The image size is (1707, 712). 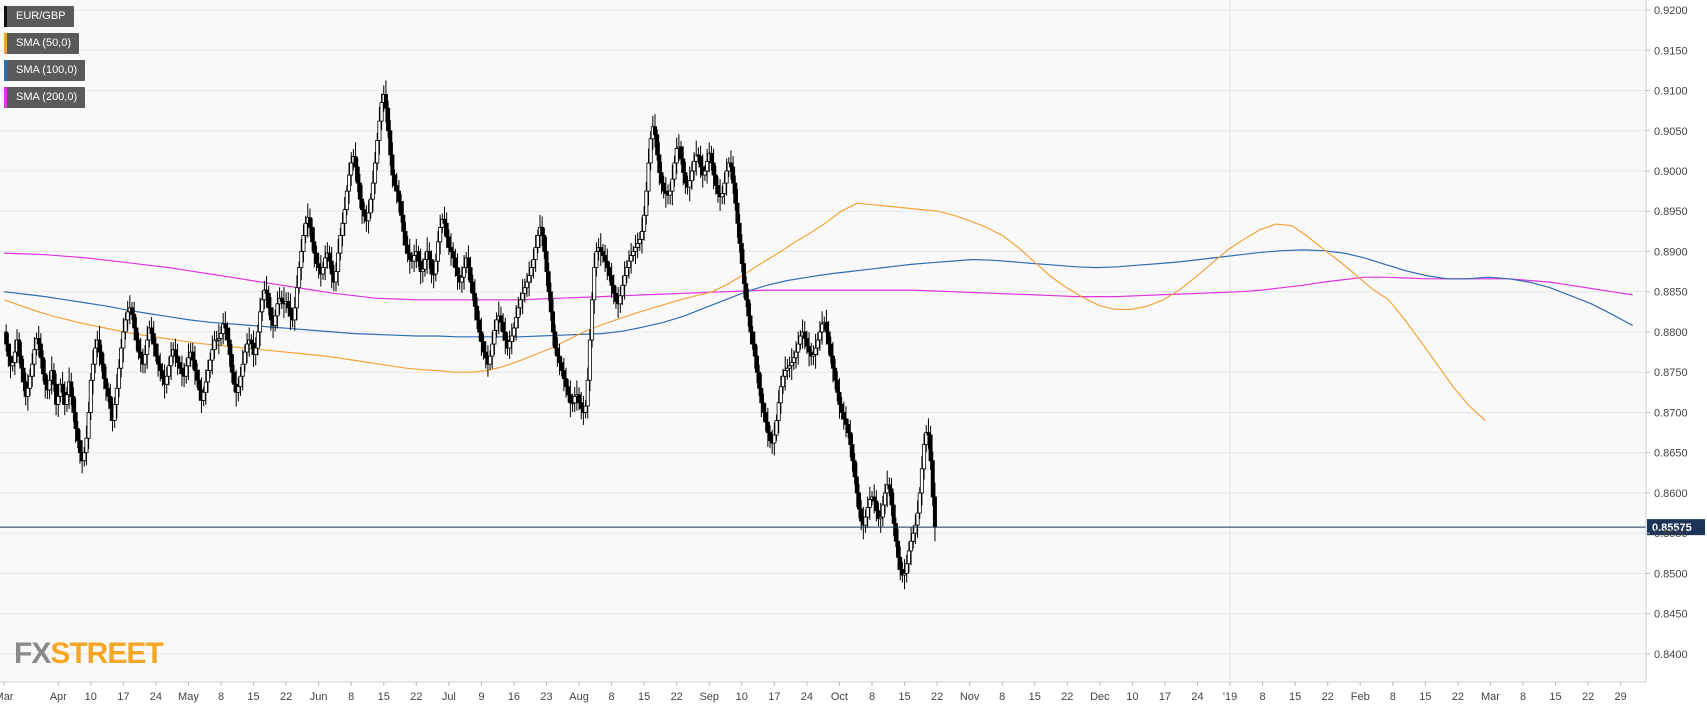 What do you see at coordinates (7, 697) in the screenshot?
I see `x-tick-label: Mar` at bounding box center [7, 697].